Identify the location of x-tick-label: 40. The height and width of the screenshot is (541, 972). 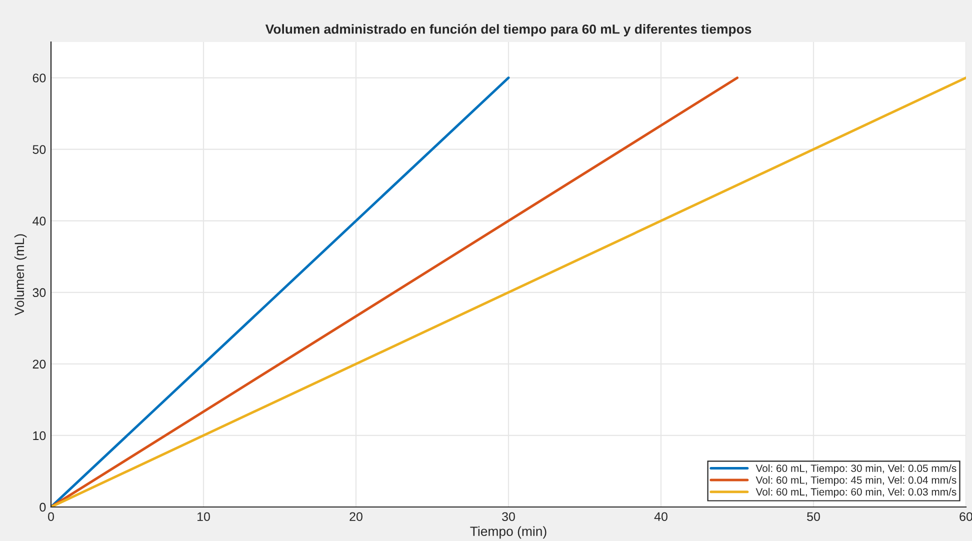
(661, 517).